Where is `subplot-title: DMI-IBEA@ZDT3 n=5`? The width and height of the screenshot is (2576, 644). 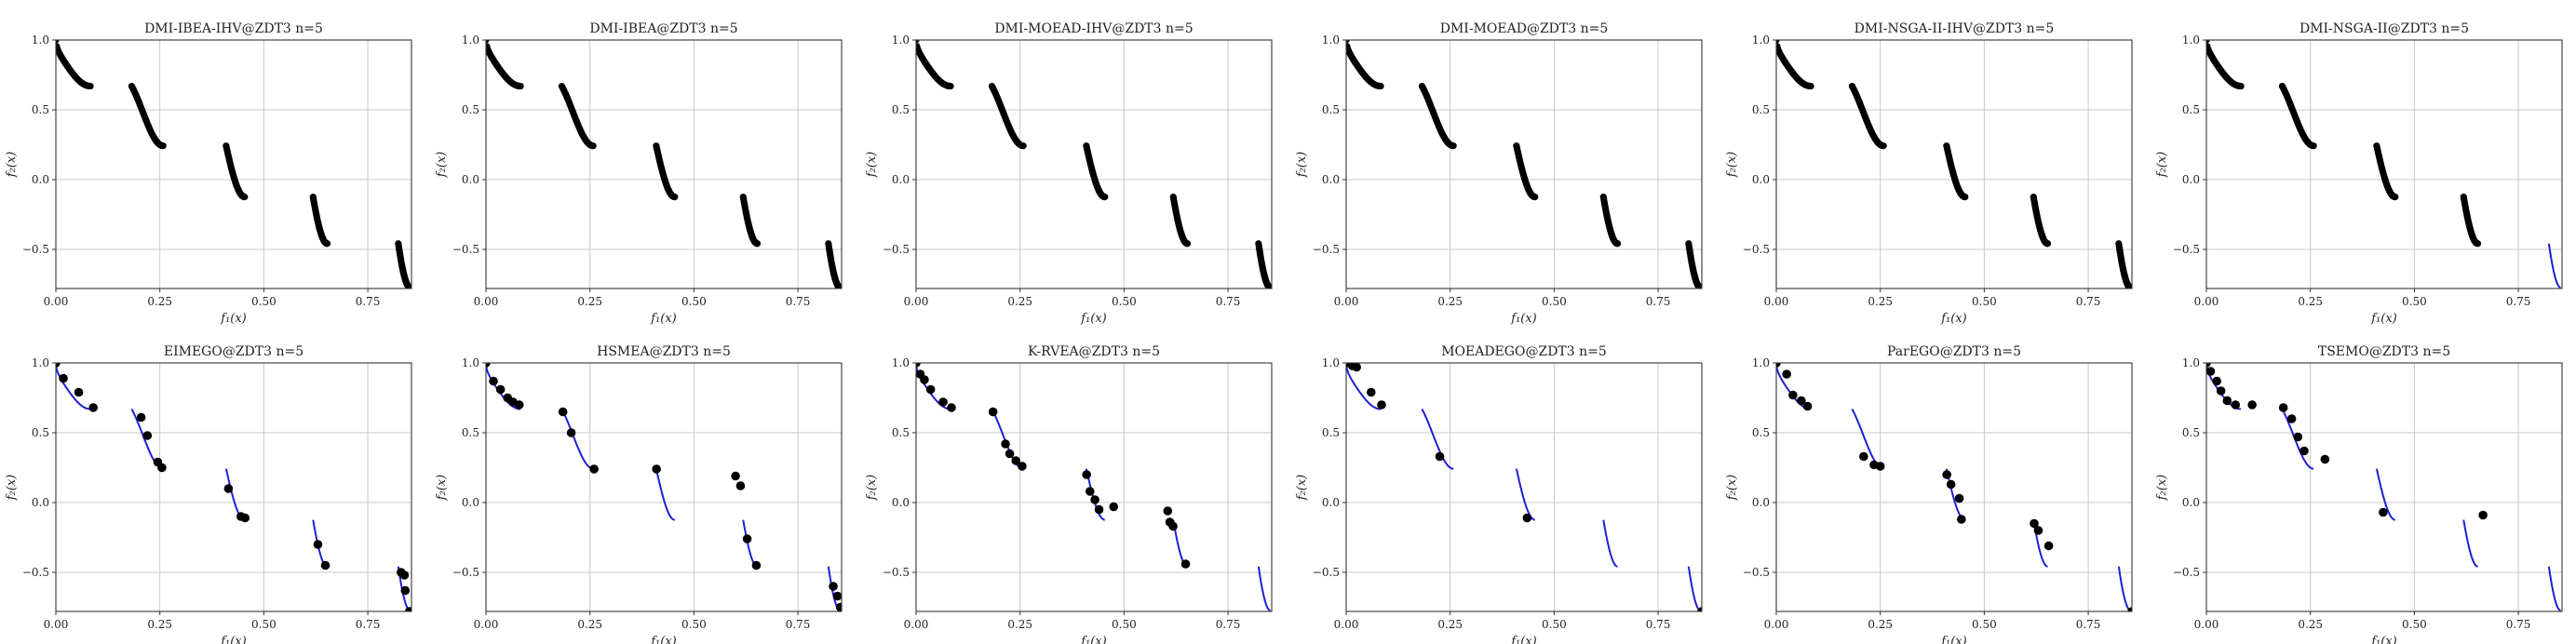
subplot-title: DMI-IBEA@ZDT3 n=5 is located at coordinates (663, 28).